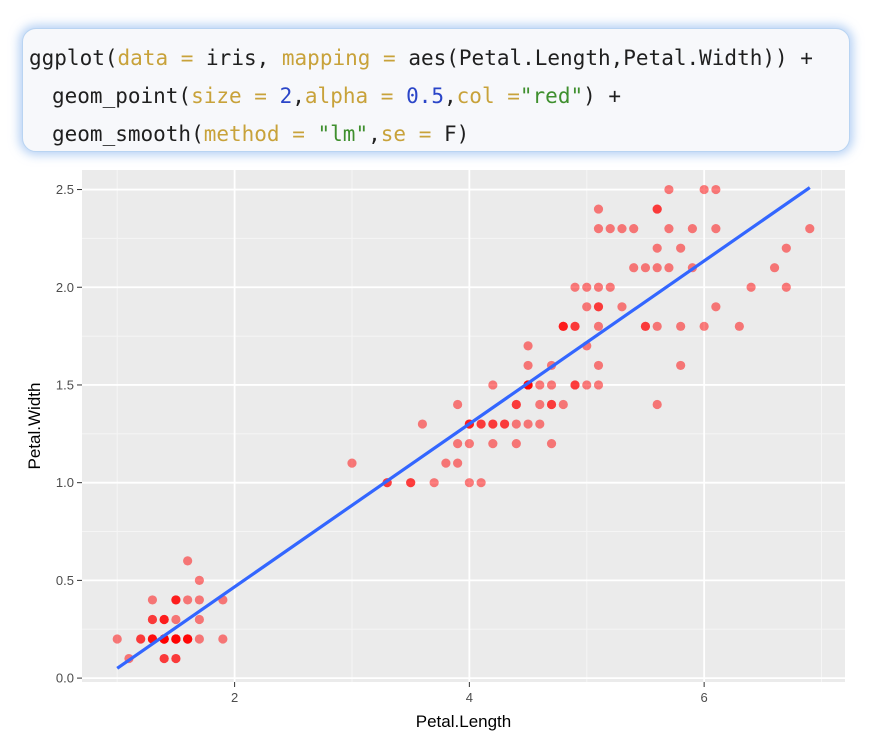  I want to click on x-tick-label: 4, so click(469, 697).